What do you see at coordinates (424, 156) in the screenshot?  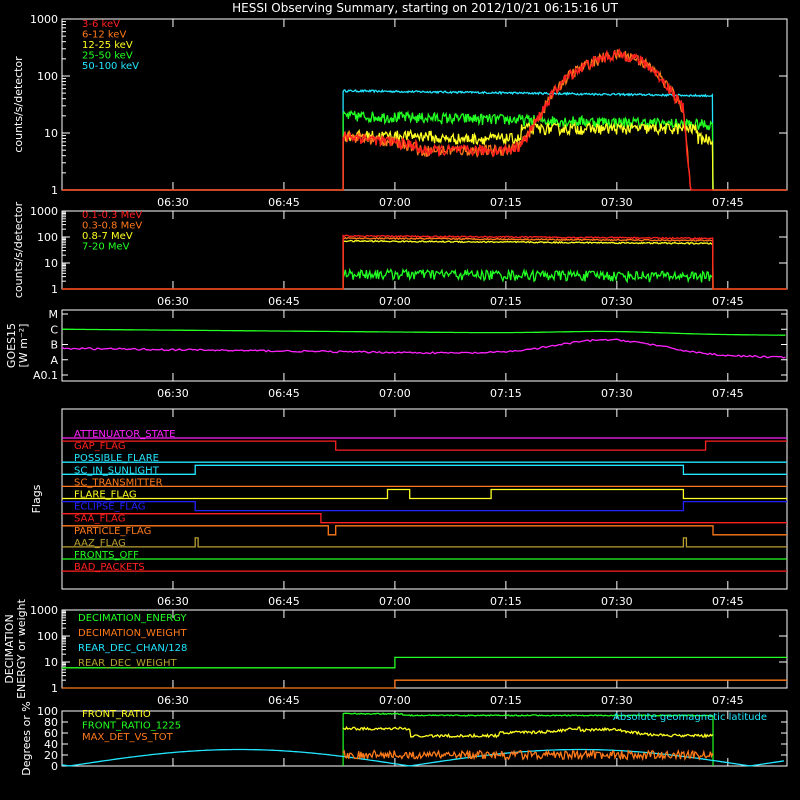 I see `series-12-25-keV` at bounding box center [424, 156].